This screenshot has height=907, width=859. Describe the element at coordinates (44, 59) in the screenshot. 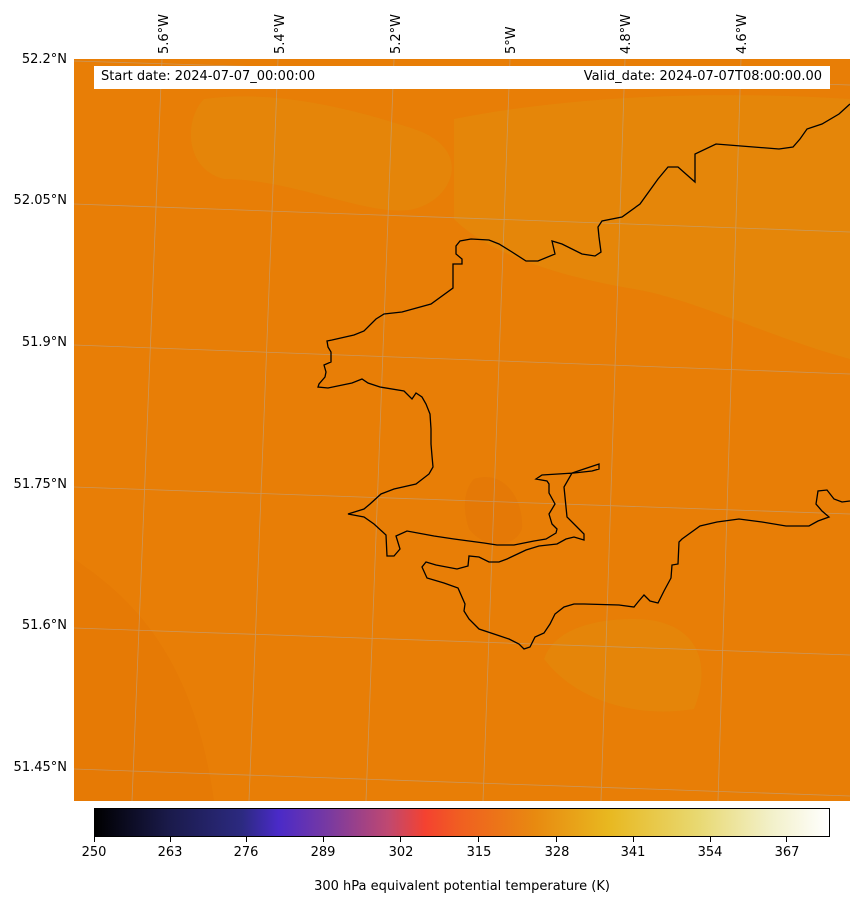

I see `lat-label: 52.2°N` at that location.